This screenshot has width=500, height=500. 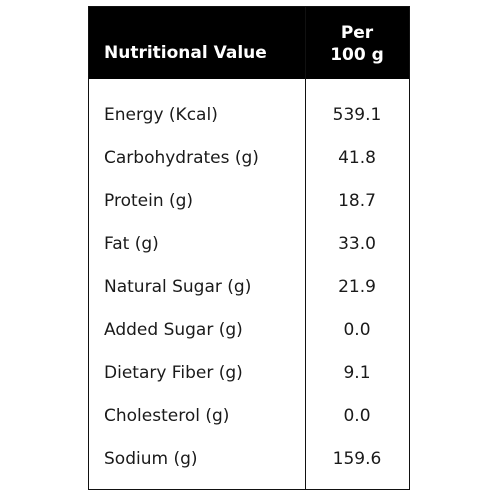 I want to click on row-label: Energy (Kcal), so click(x=161, y=115).